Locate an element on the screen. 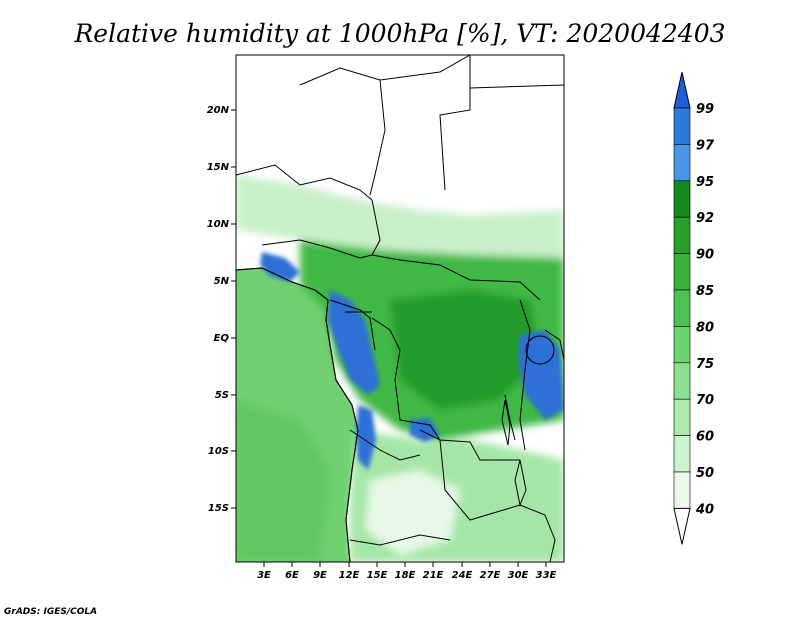  lon-tick: 30E is located at coordinates (518, 571).